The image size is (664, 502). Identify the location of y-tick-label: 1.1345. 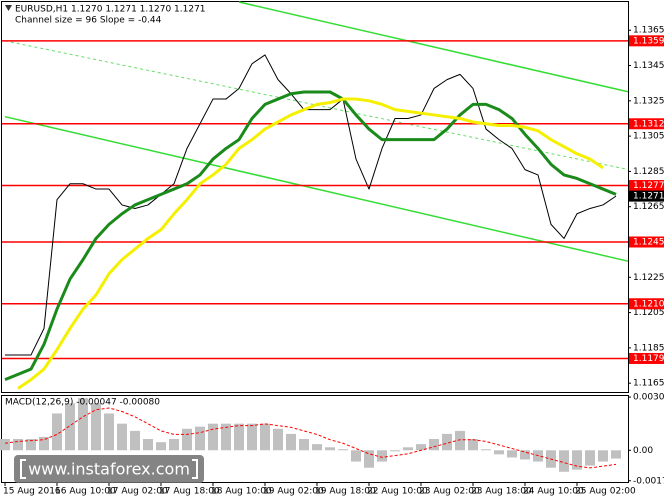
(648, 66).